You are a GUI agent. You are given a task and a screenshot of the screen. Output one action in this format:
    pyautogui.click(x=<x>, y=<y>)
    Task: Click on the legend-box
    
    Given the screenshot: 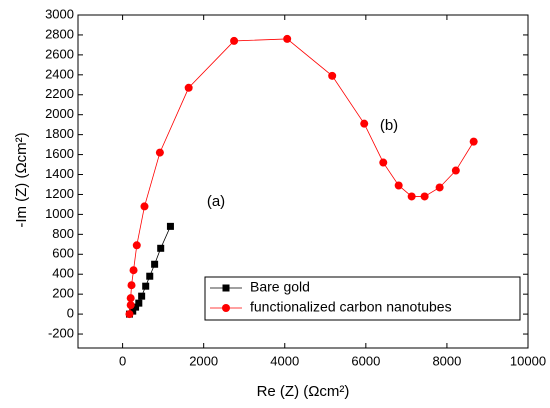 What is the action you would take?
    pyautogui.click(x=362, y=298)
    